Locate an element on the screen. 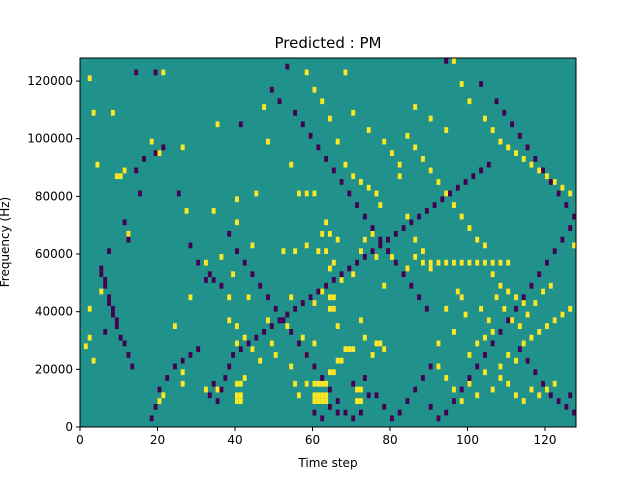 The height and width of the screenshot is (480, 640). chart-title: Predicted : PM is located at coordinates (328, 43).